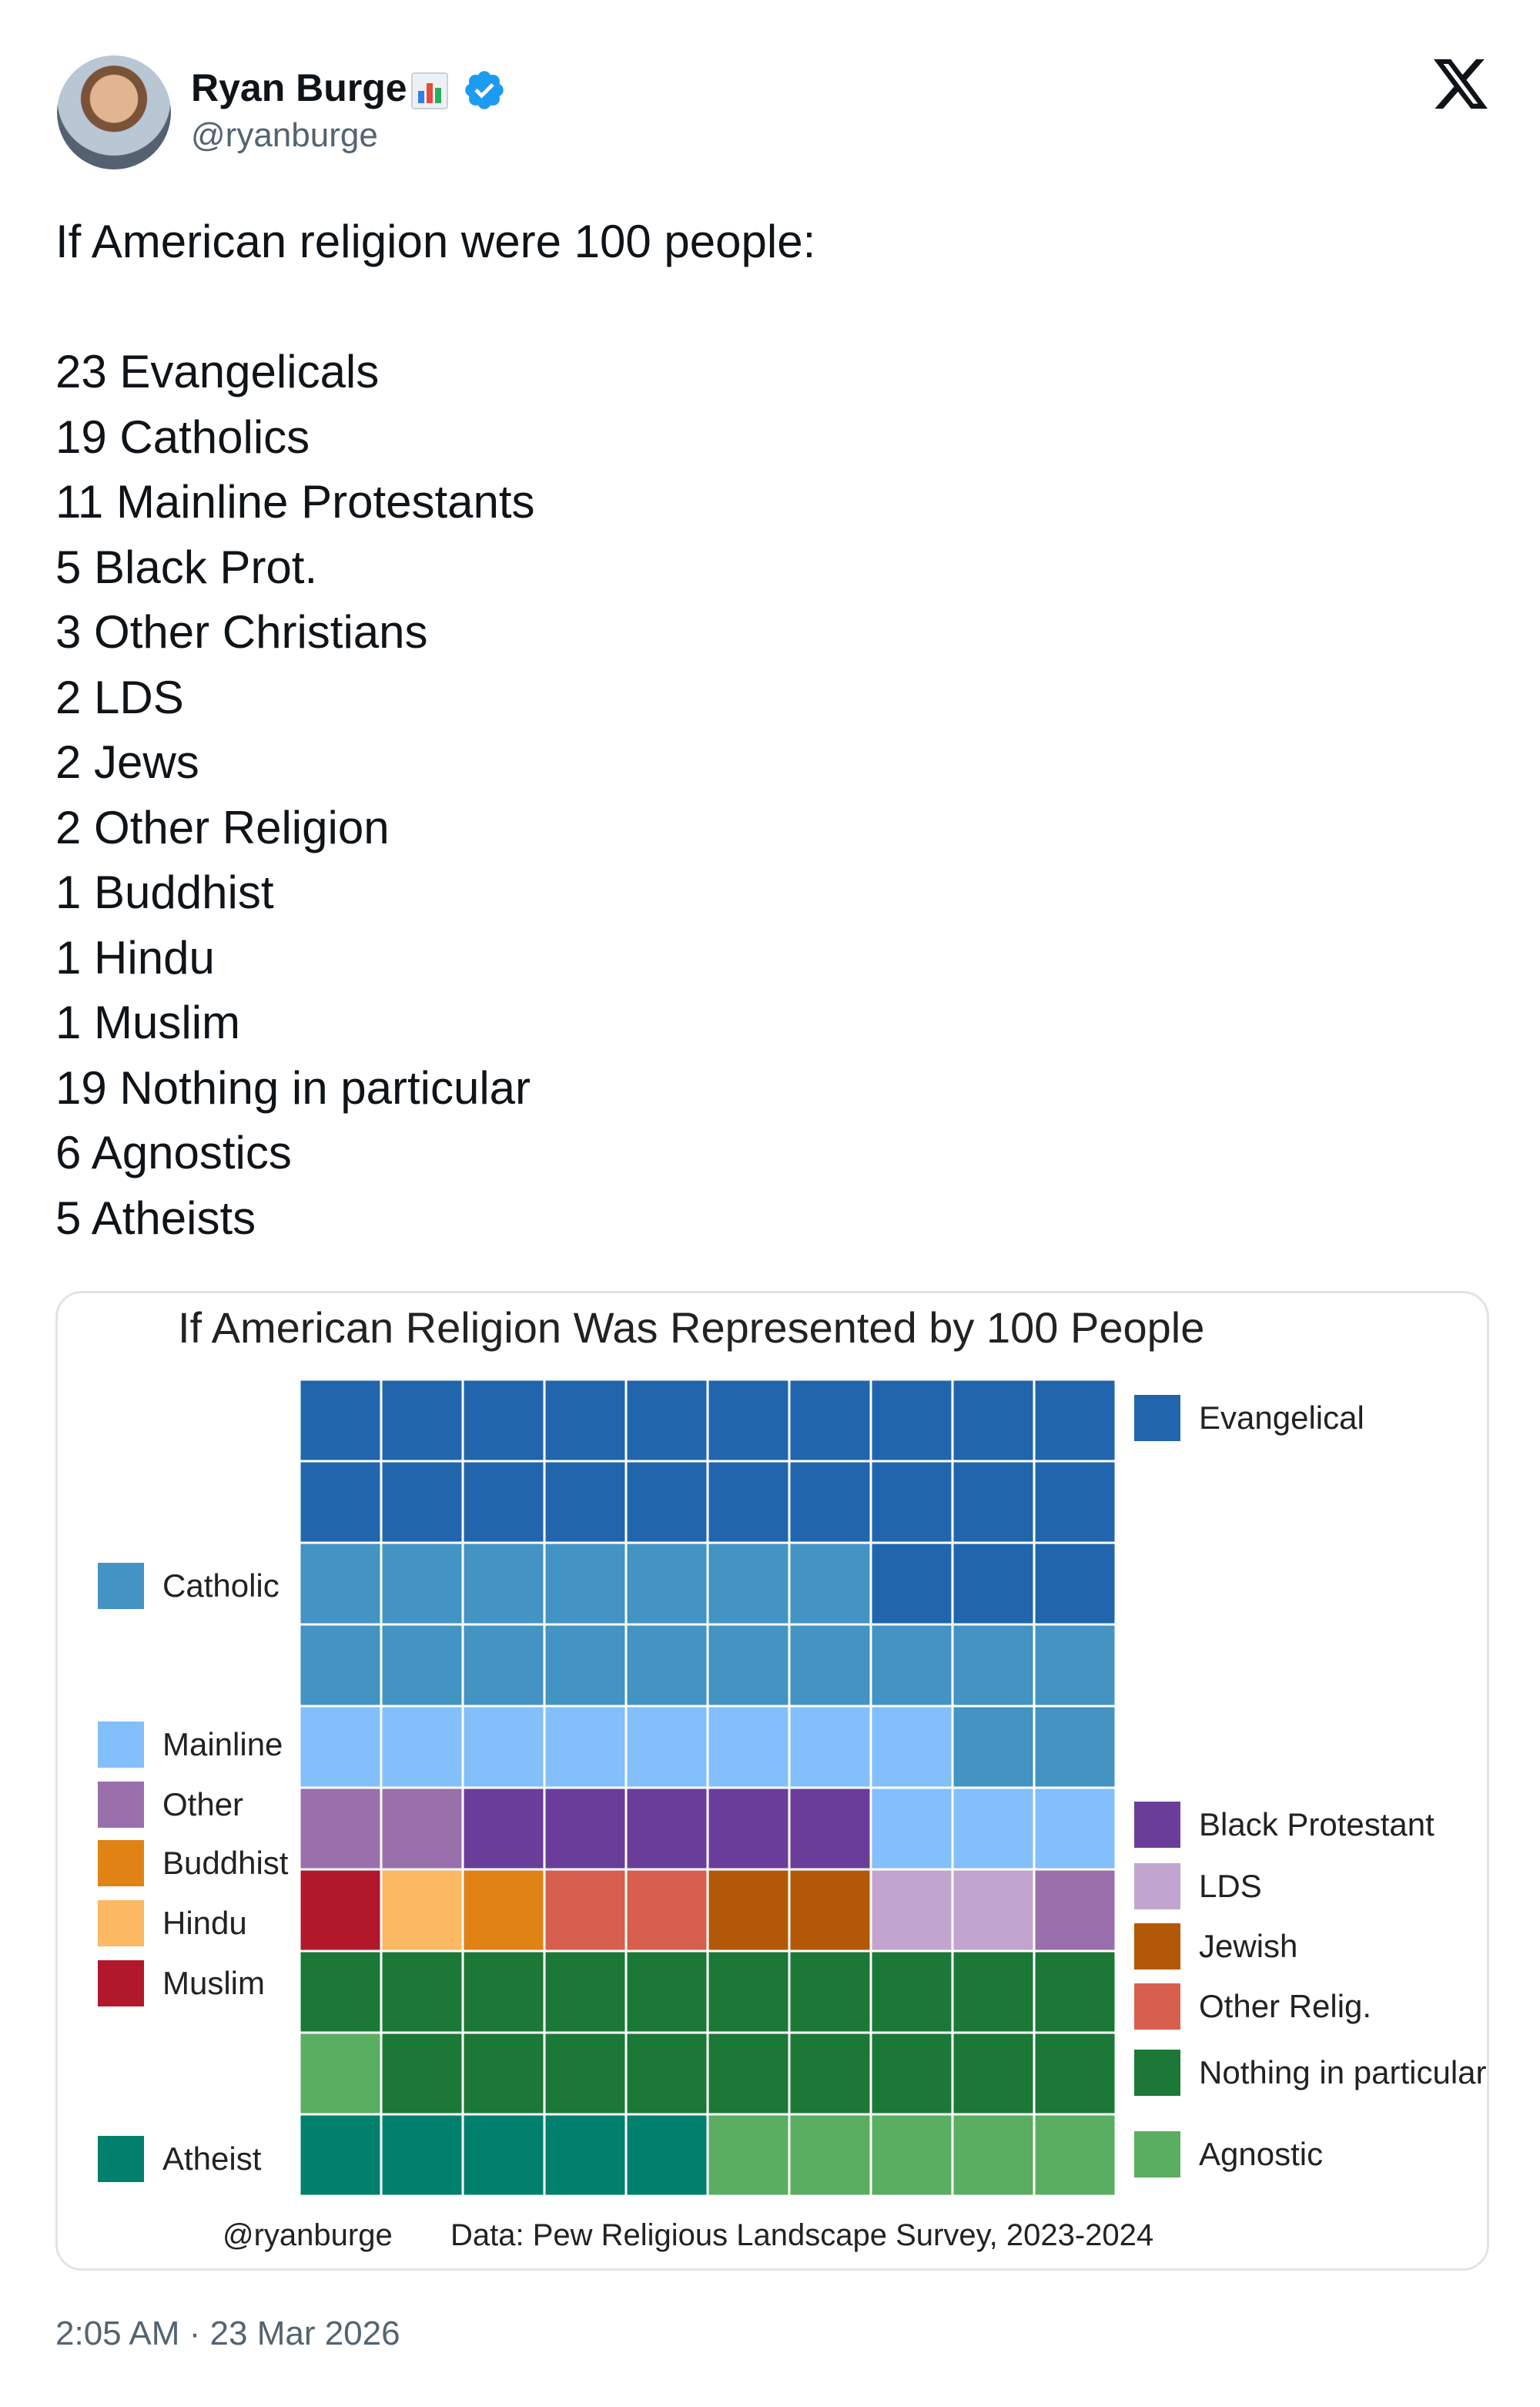 The height and width of the screenshot is (2407, 1540). I want to click on legend-label-evangelical: Evangelical, so click(1281, 1418).